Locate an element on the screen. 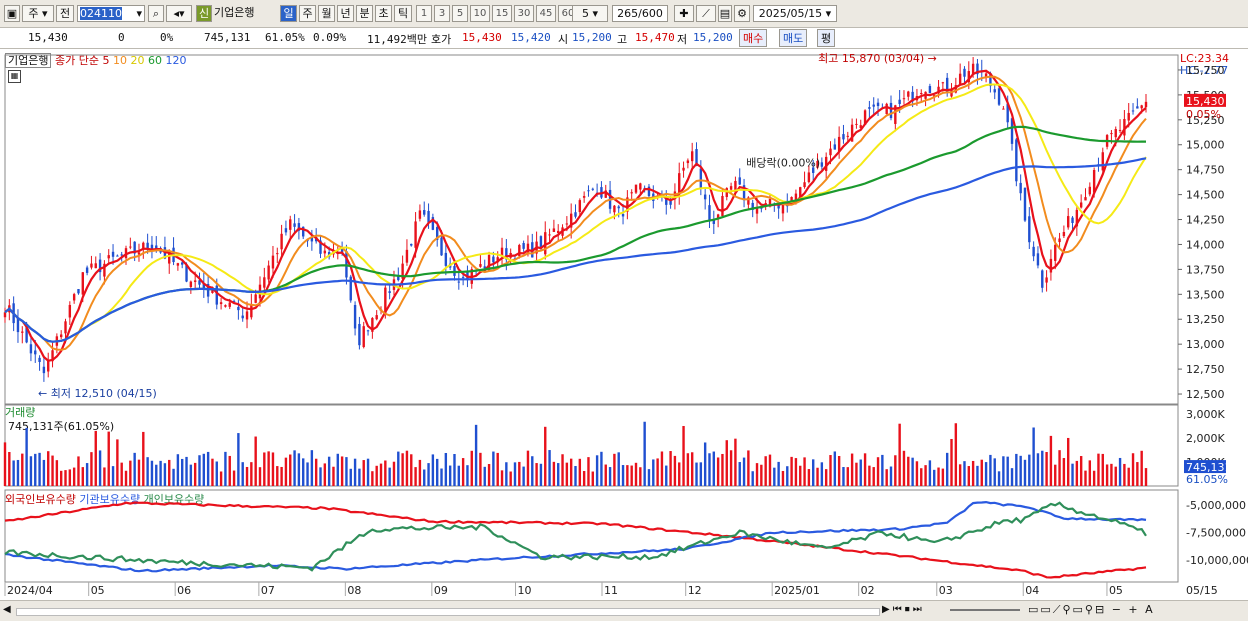 This screenshot has height=621, width=1248. save-icon: ▤ is located at coordinates (725, 13).